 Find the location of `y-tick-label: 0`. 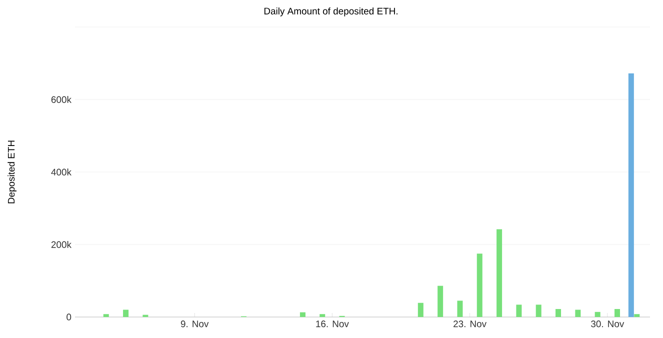

y-tick-label: 0 is located at coordinates (69, 317).